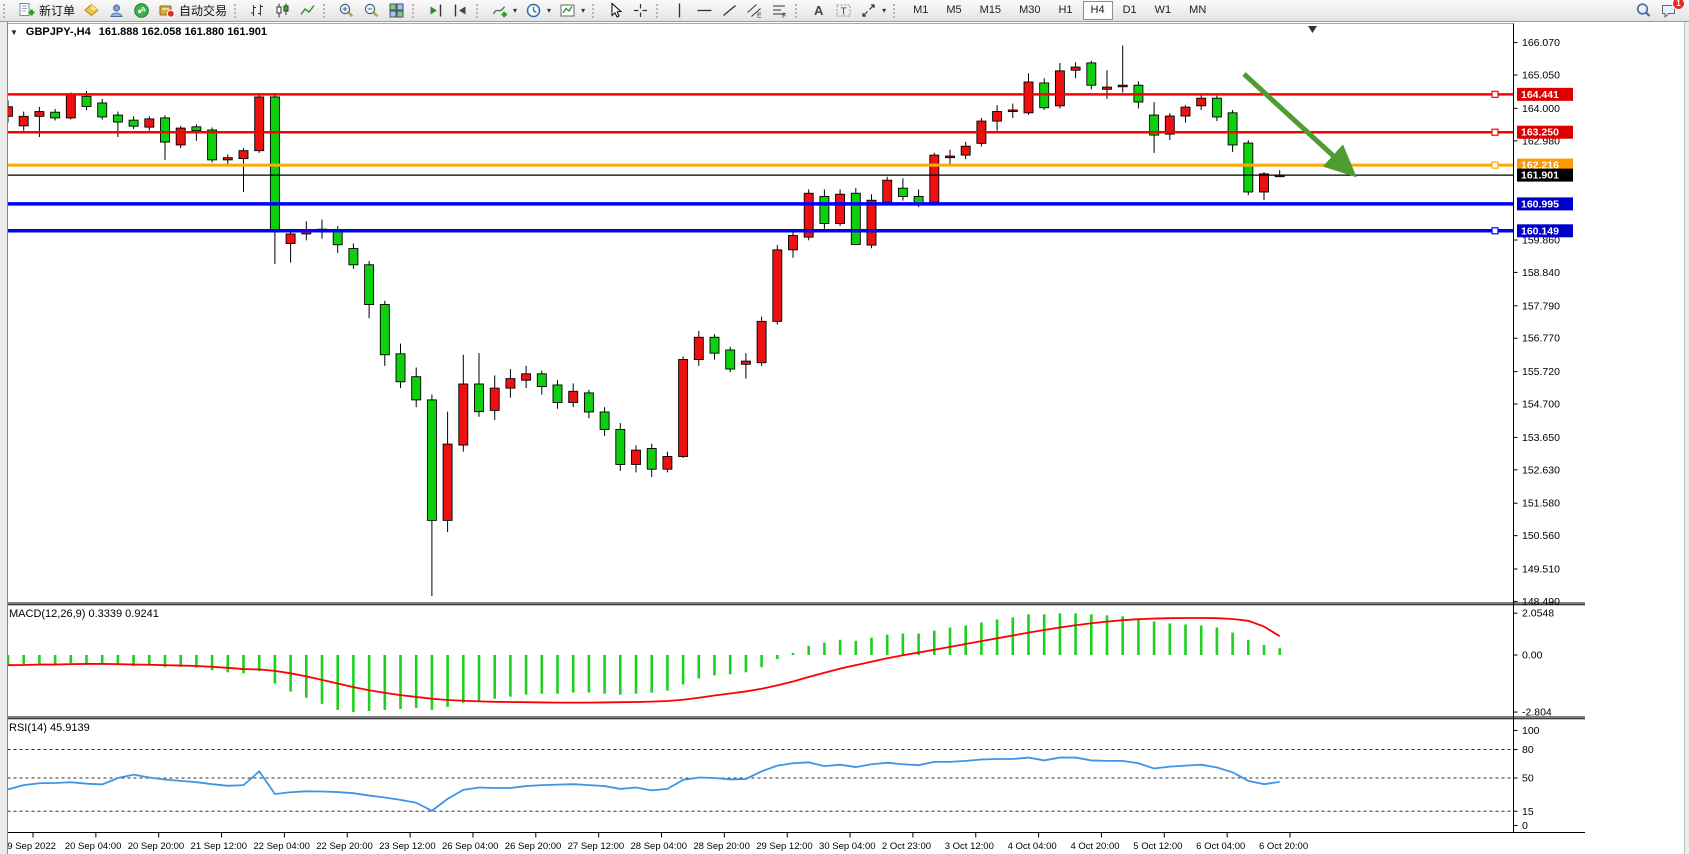 Image resolution: width=1689 pixels, height=854 pixels. I want to click on trendline-button, so click(729, 10).